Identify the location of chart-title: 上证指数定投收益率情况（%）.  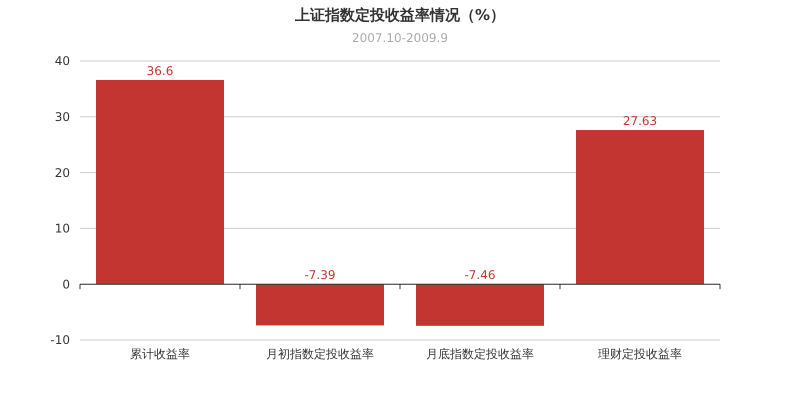
(400, 15).